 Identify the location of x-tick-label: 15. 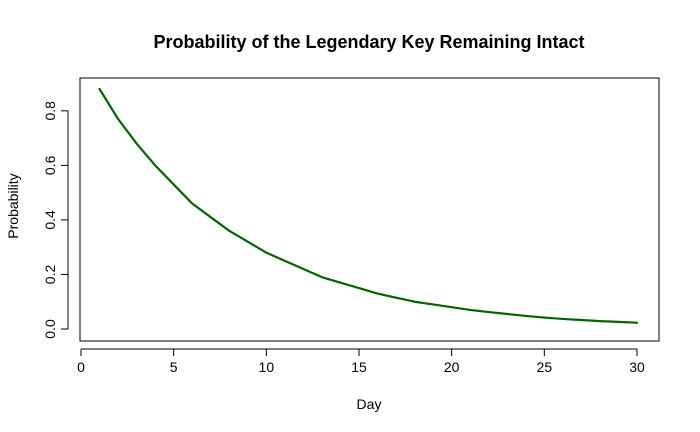
(359, 367).